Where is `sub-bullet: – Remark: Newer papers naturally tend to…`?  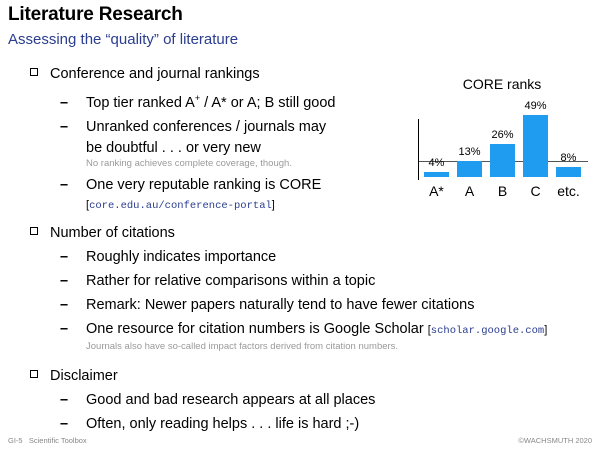 sub-bullet: – Remark: Newer papers naturally tend to… is located at coordinates (310, 305).